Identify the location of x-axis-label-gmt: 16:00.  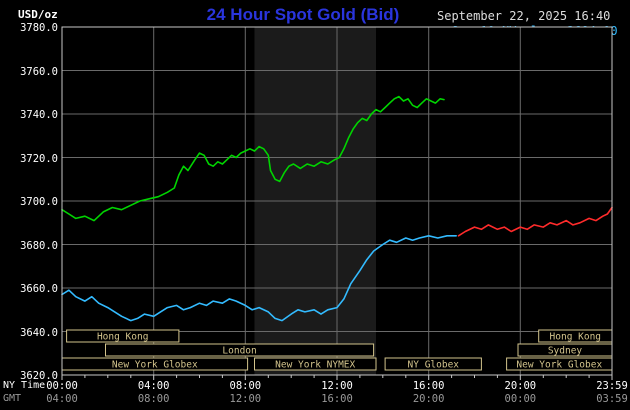
(337, 399).